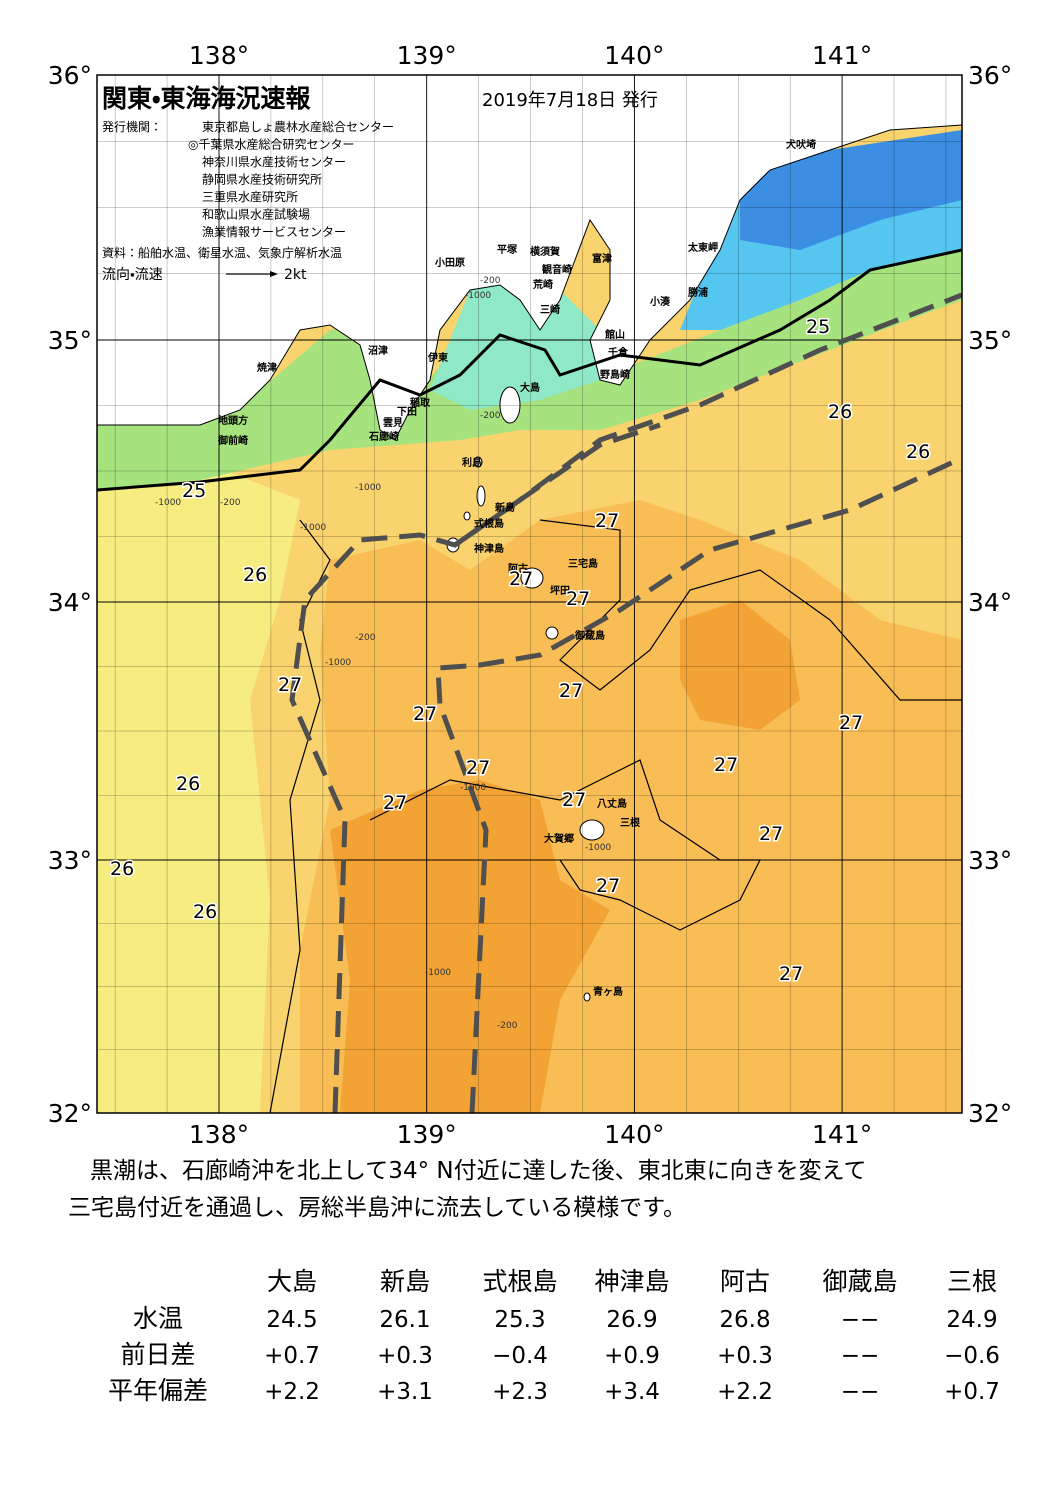  What do you see at coordinates (405, 1281) in the screenshot?
I see `column-header: 新島` at bounding box center [405, 1281].